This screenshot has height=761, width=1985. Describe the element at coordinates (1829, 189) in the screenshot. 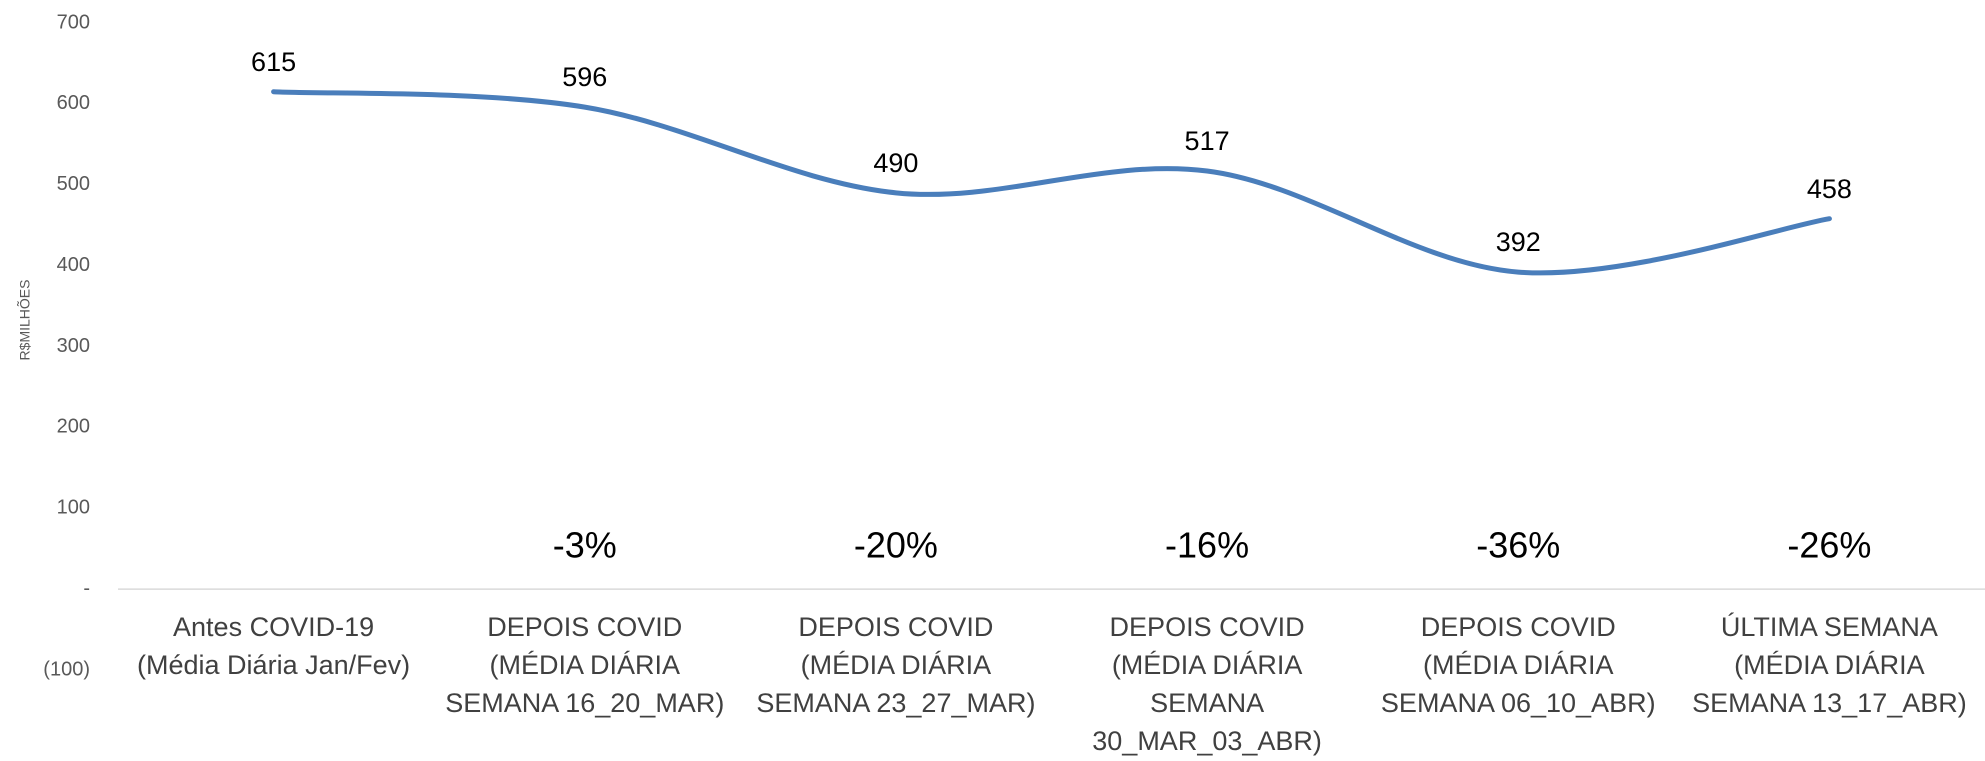

I see `data-label: 458` at that location.